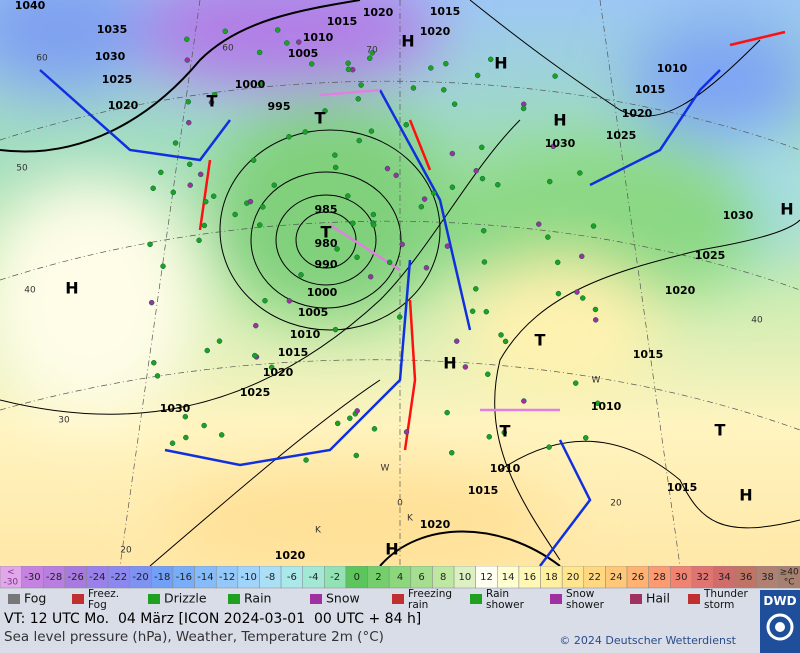  I want to click on isobar-label: 980, so click(326, 243).